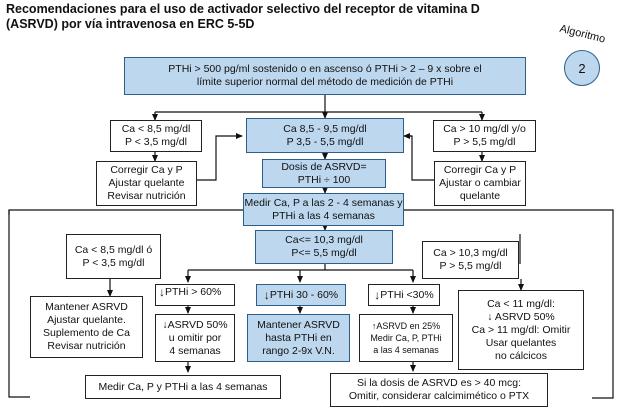  What do you see at coordinates (86, 320) in the screenshot?
I see `keep-asrvd-line-2: Ajustar quelante.` at bounding box center [86, 320].